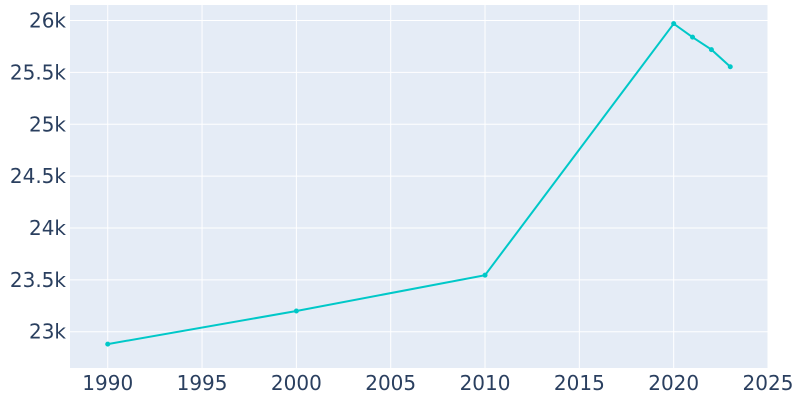 Image resolution: width=800 pixels, height=400 pixels. What do you see at coordinates (437, 383) in the screenshot?
I see `x-axis-tick-labels: 1990 1995 2000 2005 2010 2015 2020 2025` at bounding box center [437, 383].